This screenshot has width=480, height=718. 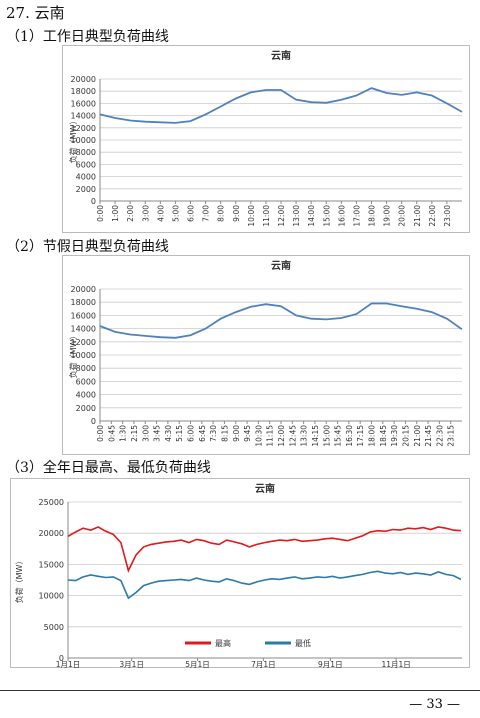 What do you see at coordinates (258, 436) in the screenshot?
I see `x-tick-label: 10:30` at bounding box center [258, 436].